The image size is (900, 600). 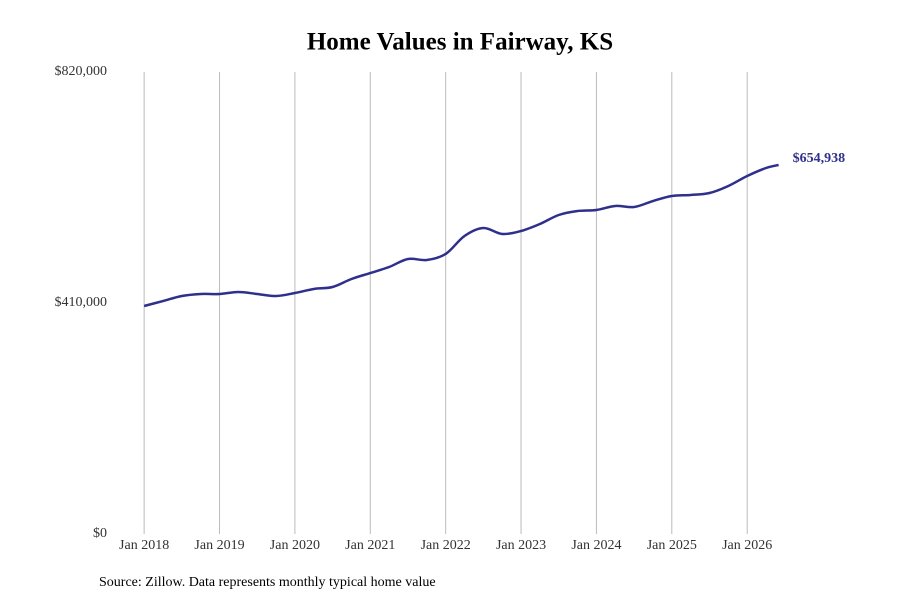 I want to click on data-label: $654,938, so click(x=819, y=158).